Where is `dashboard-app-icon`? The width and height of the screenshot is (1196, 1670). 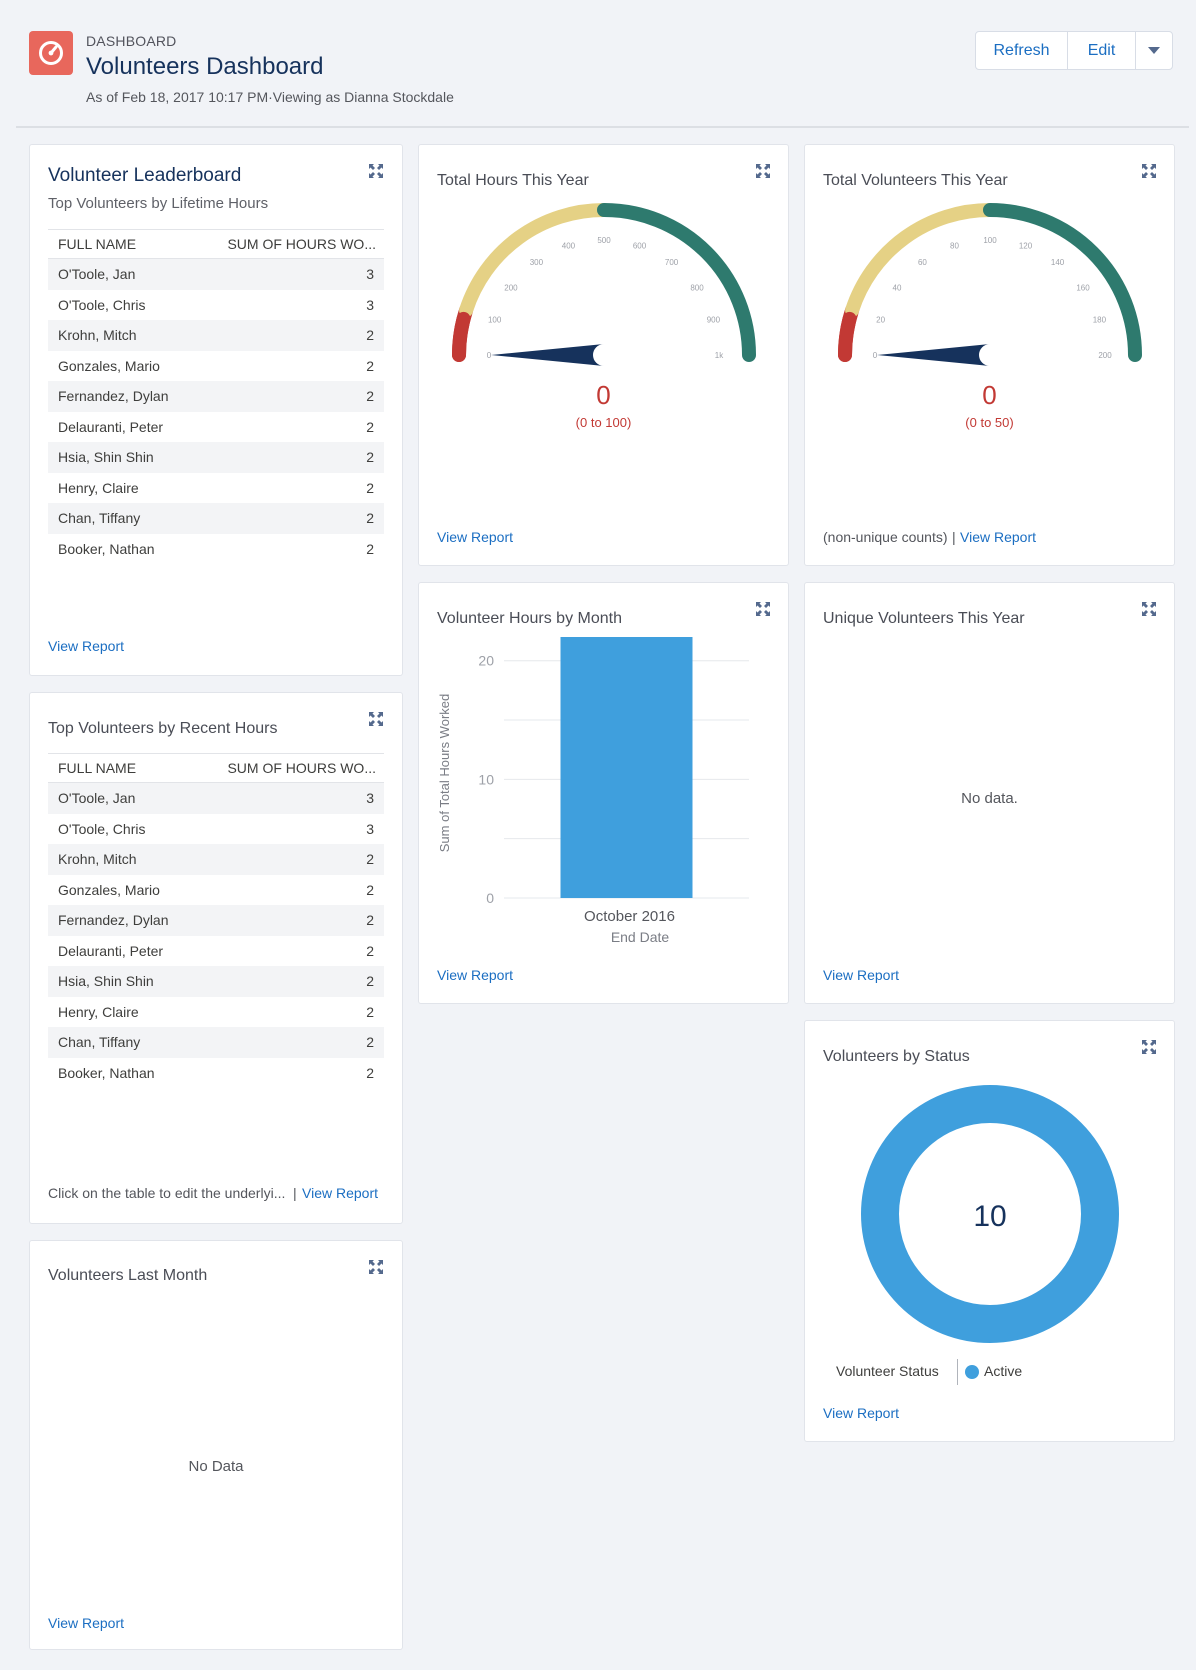 dashboard-app-icon is located at coordinates (51, 53).